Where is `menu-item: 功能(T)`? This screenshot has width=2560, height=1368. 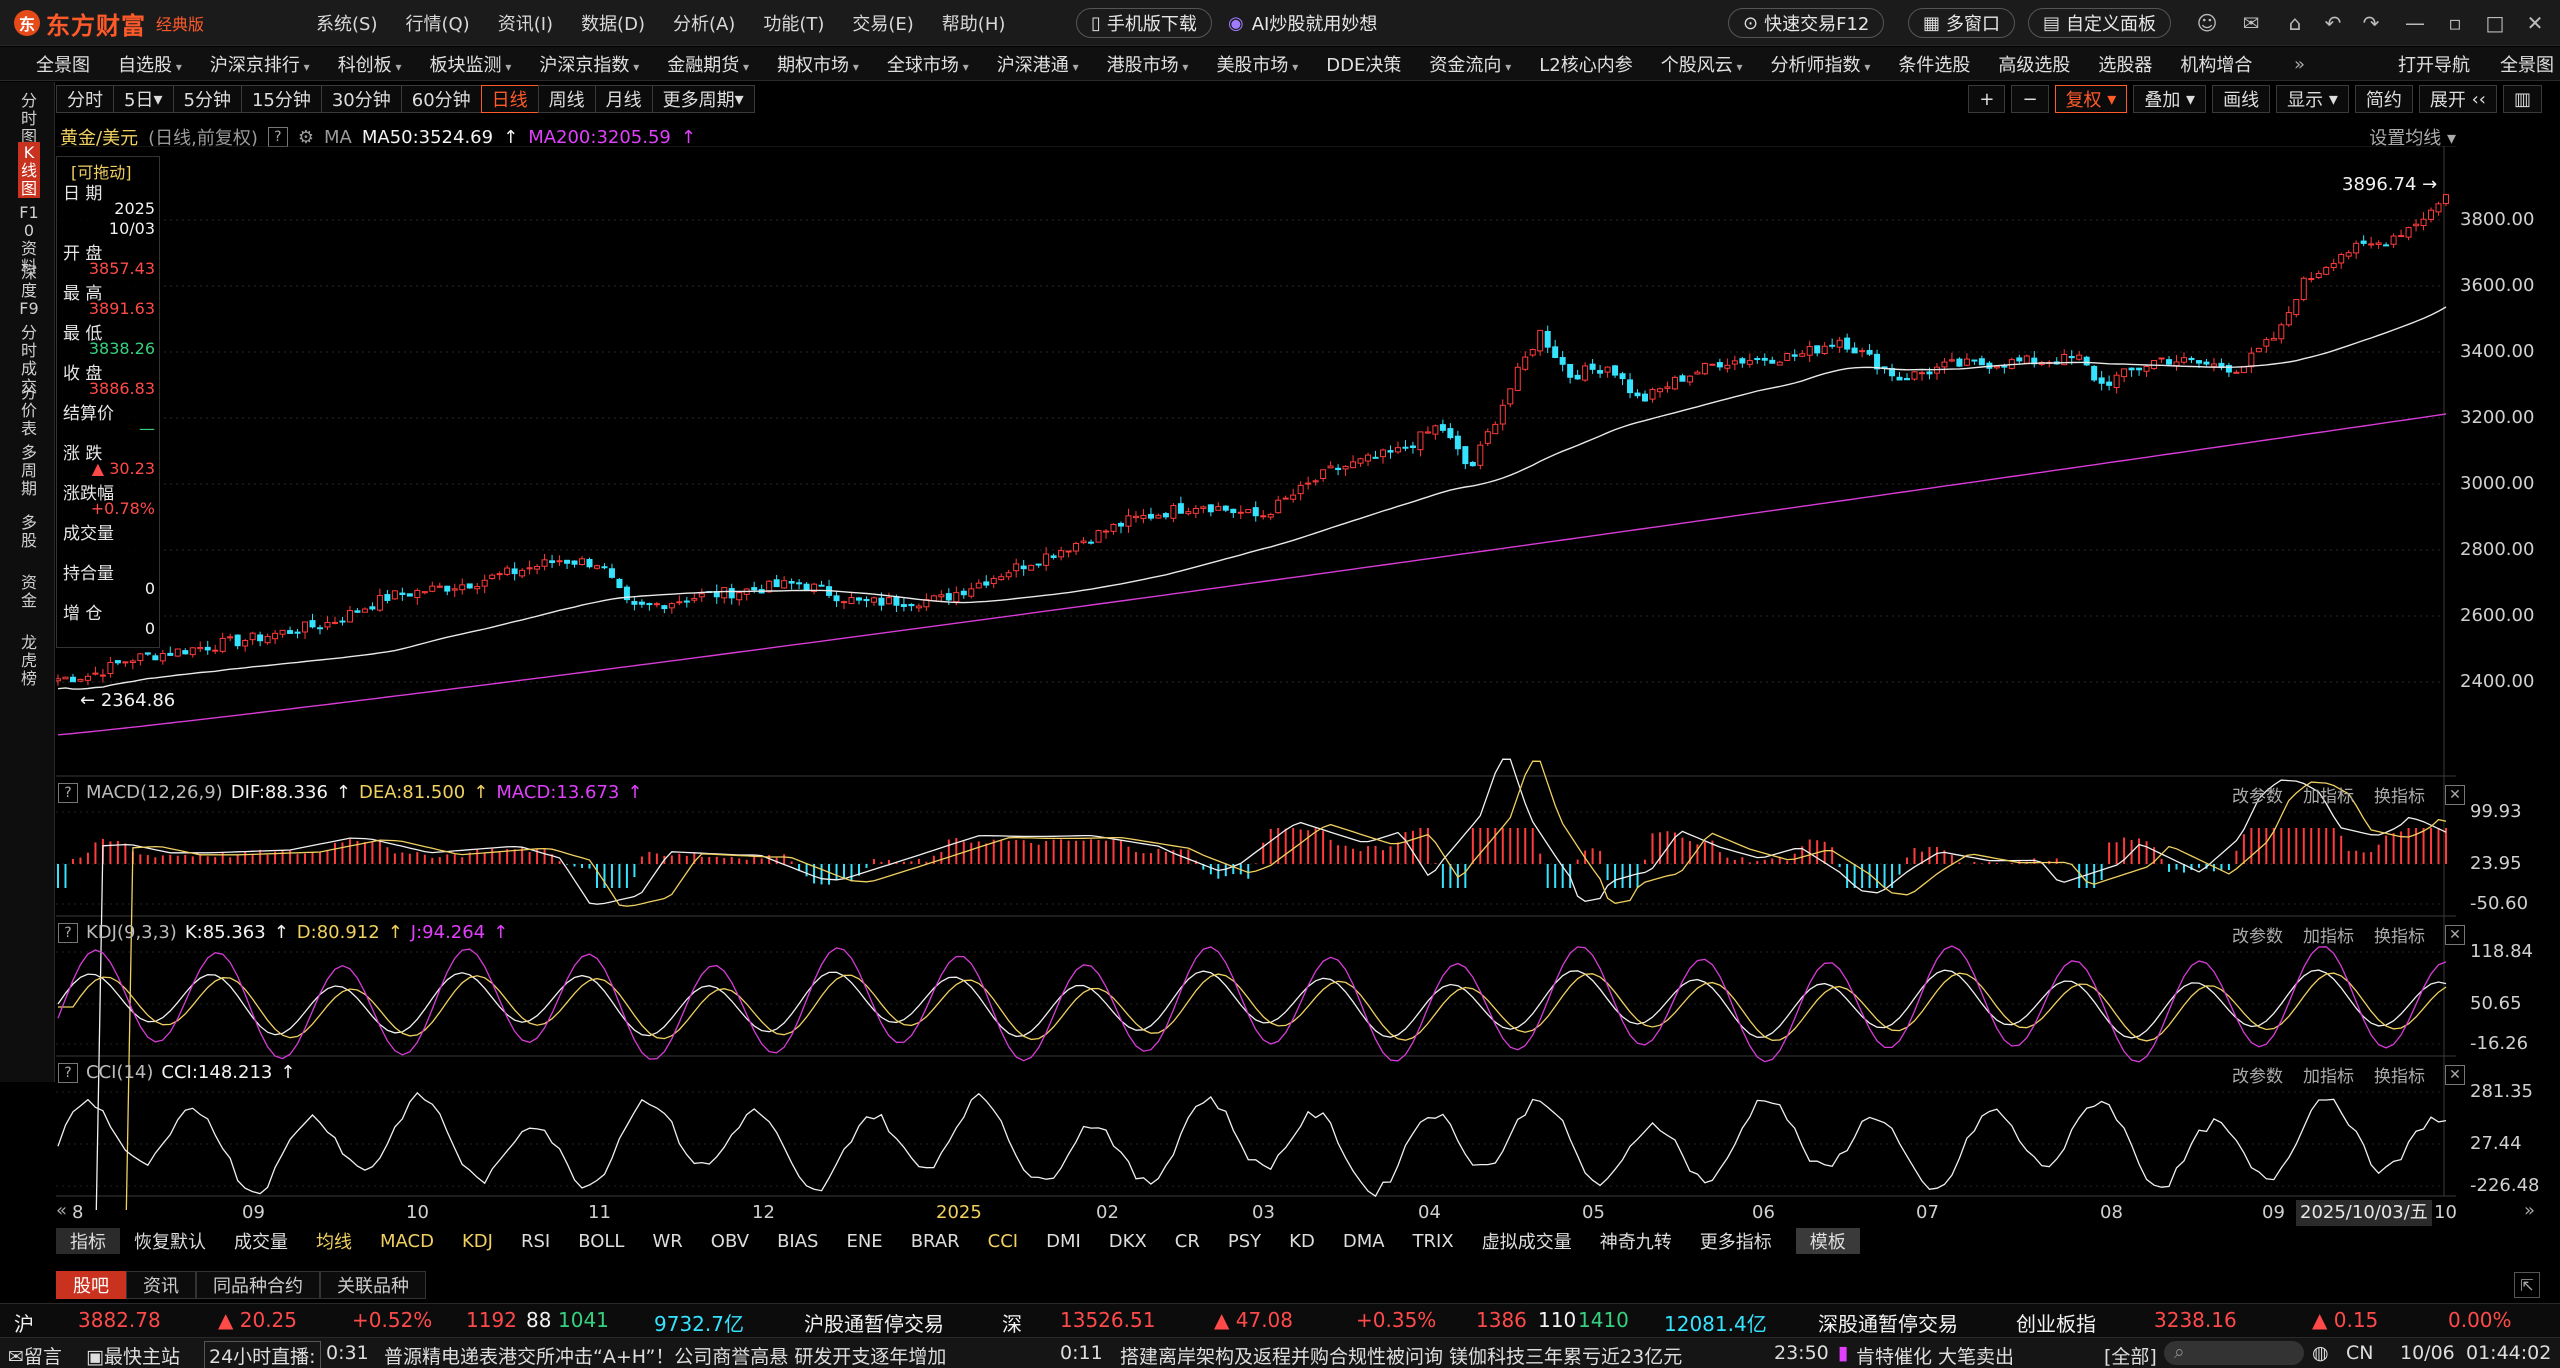
menu-item: 功能(T) is located at coordinates (794, 24).